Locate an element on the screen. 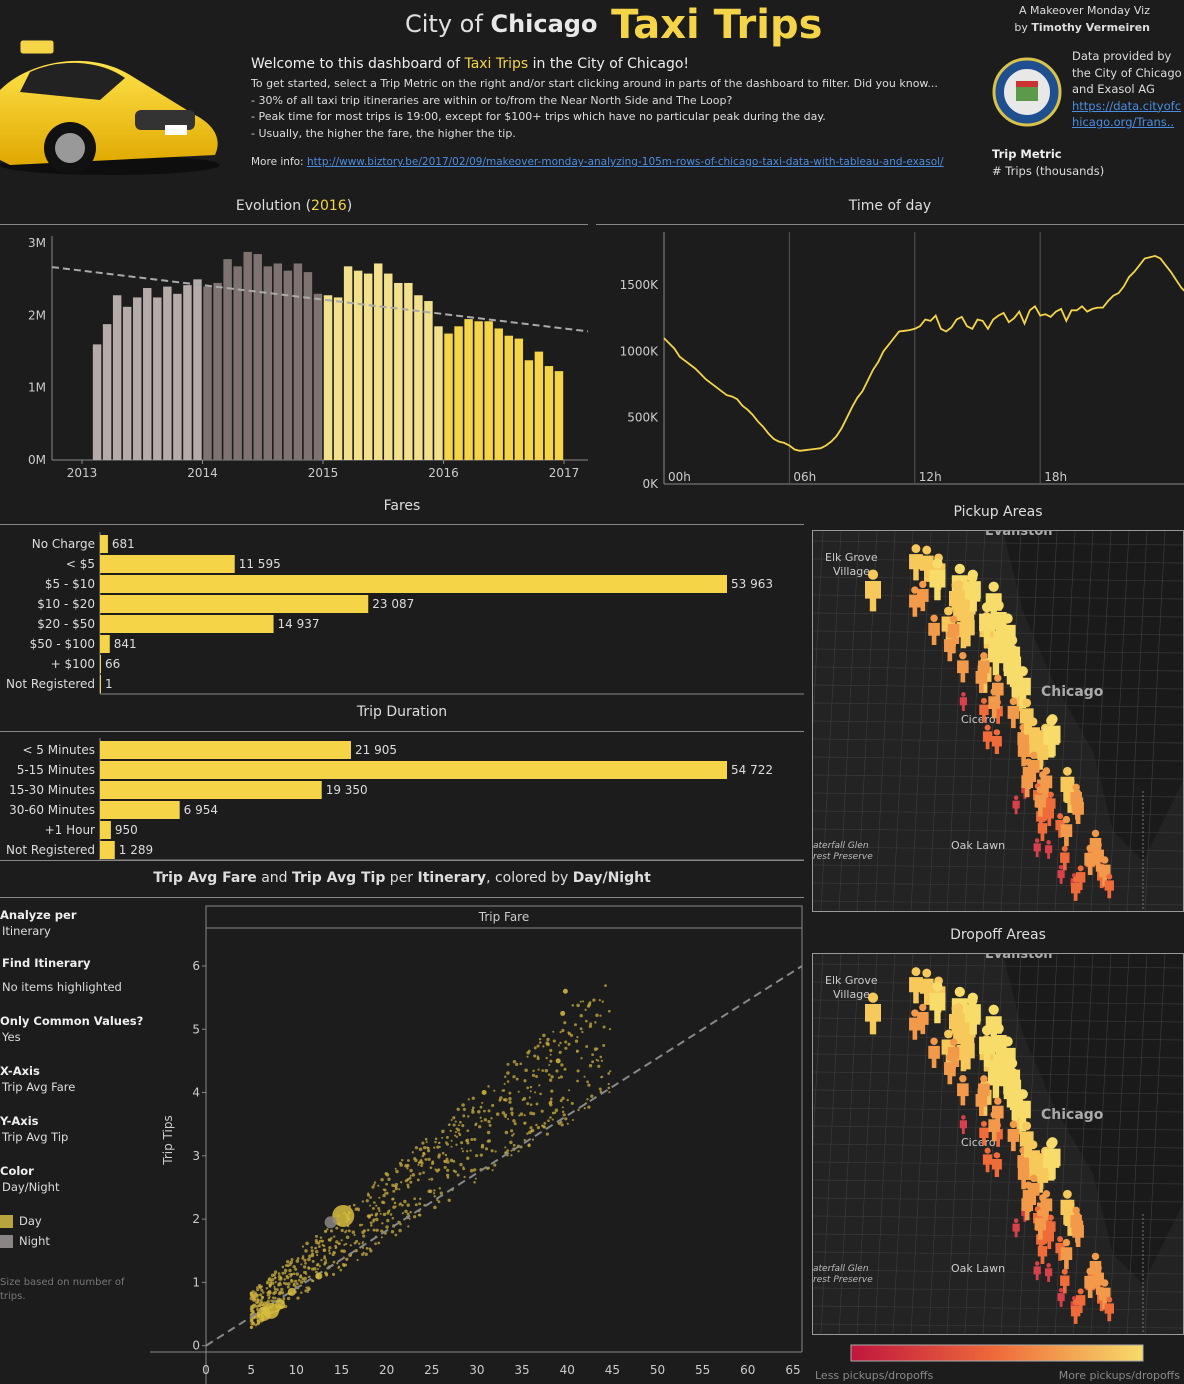 The height and width of the screenshot is (1384, 1184). common-select: Yes is located at coordinates (11, 1037).